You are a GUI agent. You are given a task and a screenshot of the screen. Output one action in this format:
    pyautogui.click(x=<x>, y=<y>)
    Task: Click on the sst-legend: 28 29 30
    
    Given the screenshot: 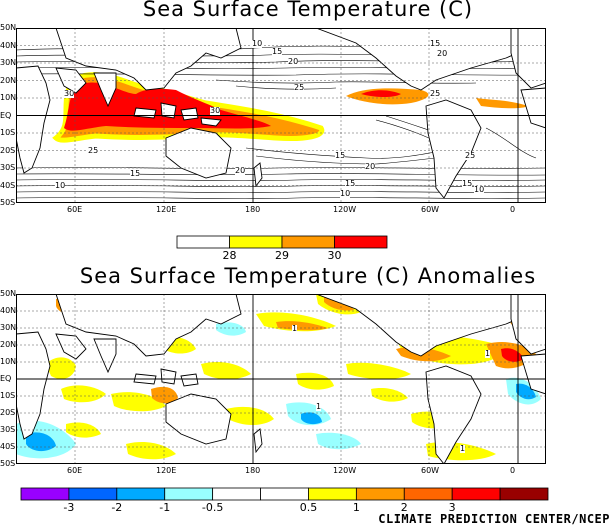 What is the action you would take?
    pyautogui.click(x=282, y=248)
    